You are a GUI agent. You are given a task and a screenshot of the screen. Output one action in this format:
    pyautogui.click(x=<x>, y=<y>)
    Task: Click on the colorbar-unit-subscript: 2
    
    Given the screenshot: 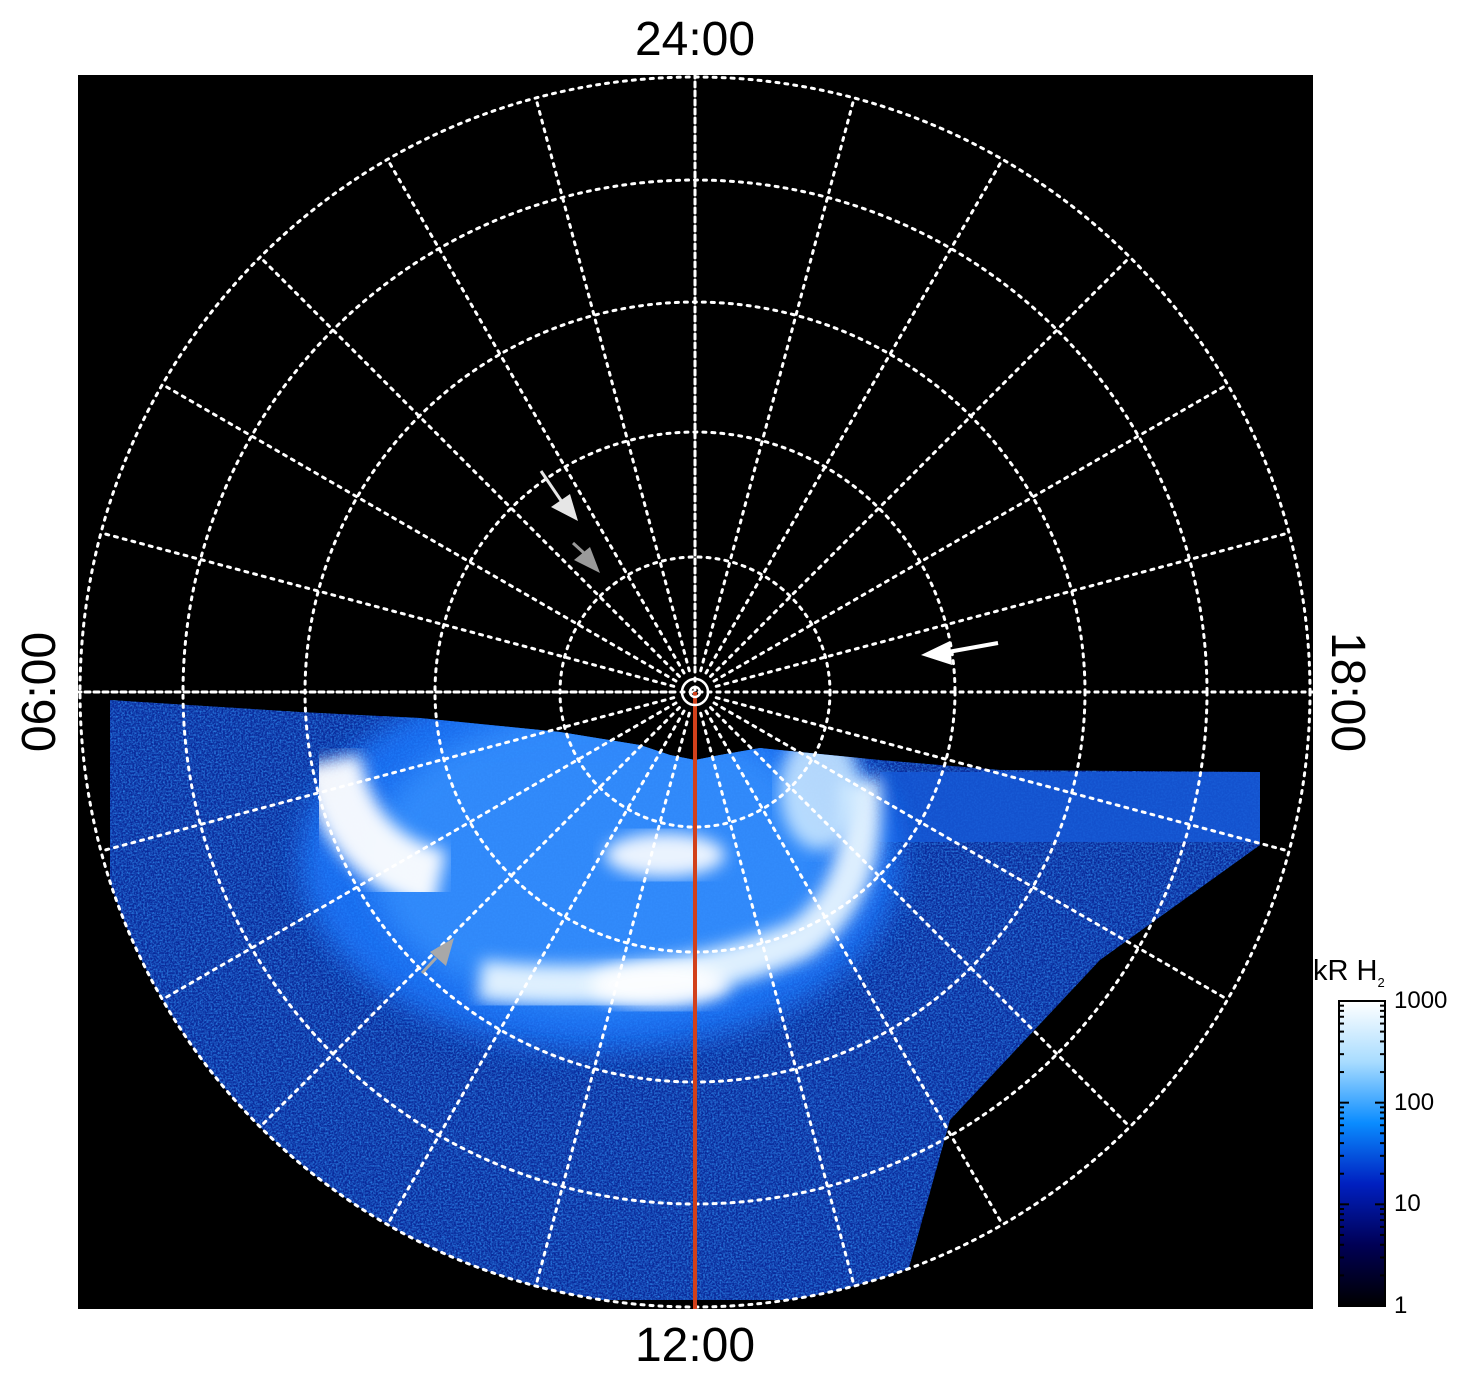 What is the action you would take?
    pyautogui.click(x=1381, y=982)
    